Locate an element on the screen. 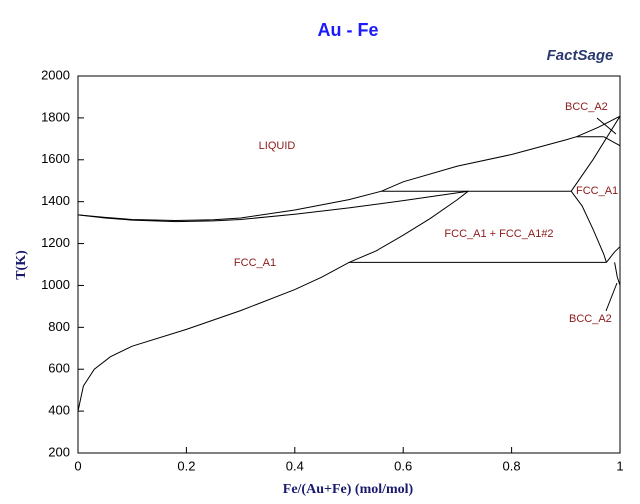  y-tick-label: 600 is located at coordinates (59, 368).